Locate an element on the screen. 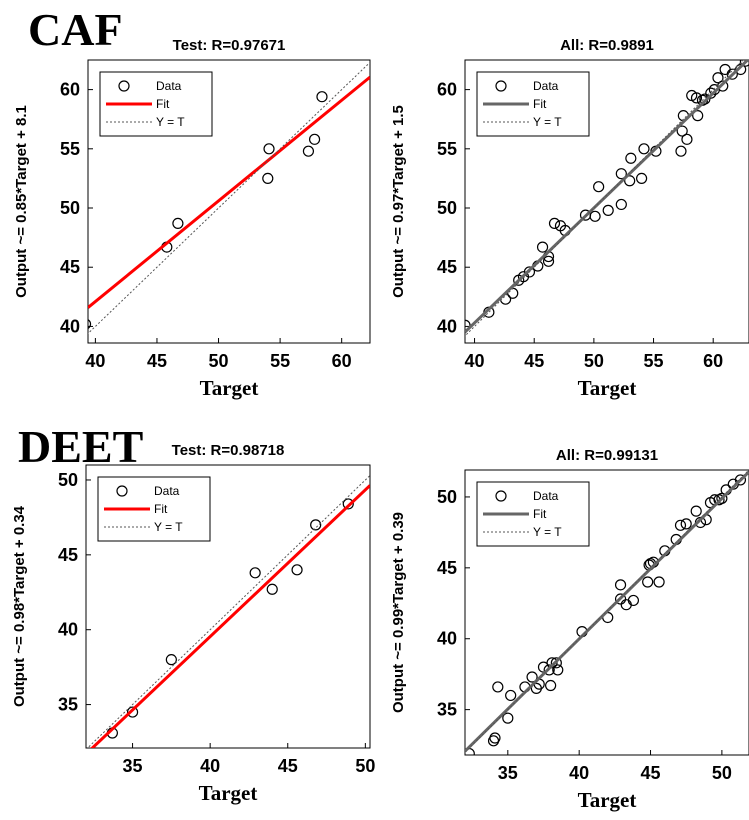  x-tick-label: 60 is located at coordinates (713, 361).